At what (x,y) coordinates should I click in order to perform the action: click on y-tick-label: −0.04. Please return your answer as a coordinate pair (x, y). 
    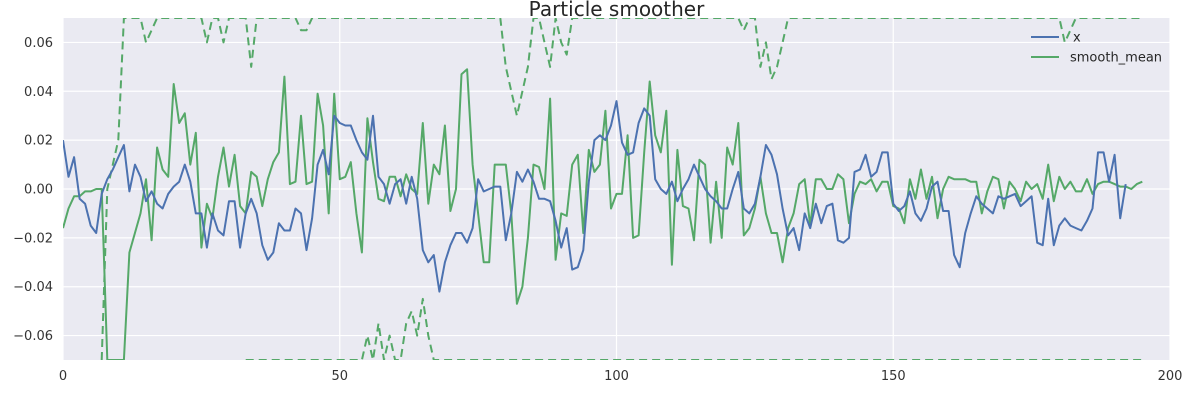
    Looking at the image, I should click on (33, 287).